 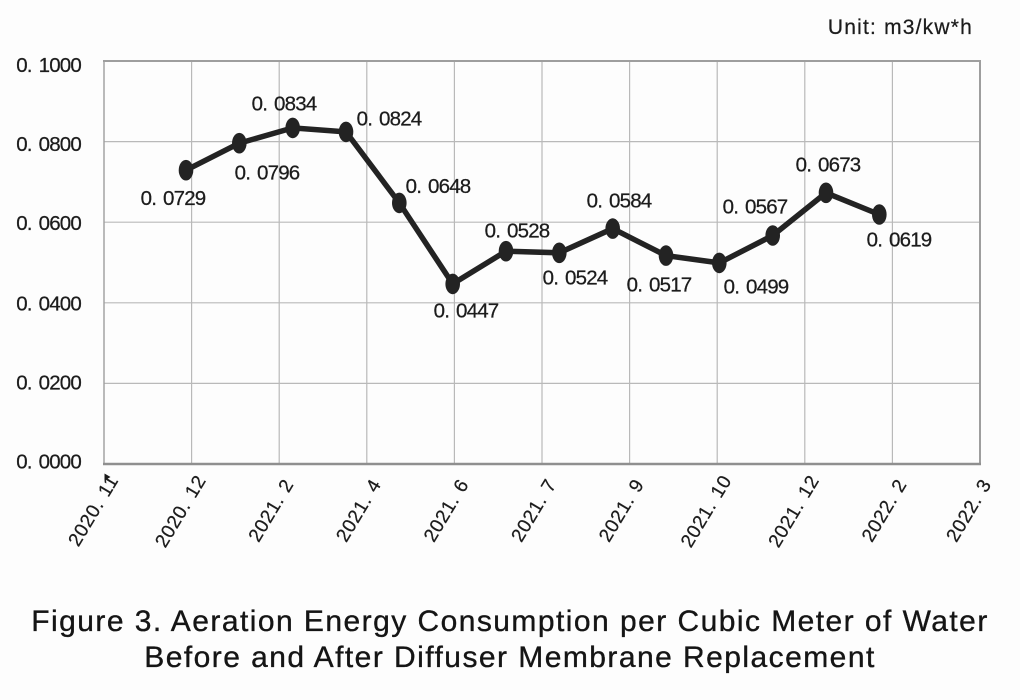 What do you see at coordinates (622, 511) in the screenshot?
I see `svg-text: 2021. 9` at bounding box center [622, 511].